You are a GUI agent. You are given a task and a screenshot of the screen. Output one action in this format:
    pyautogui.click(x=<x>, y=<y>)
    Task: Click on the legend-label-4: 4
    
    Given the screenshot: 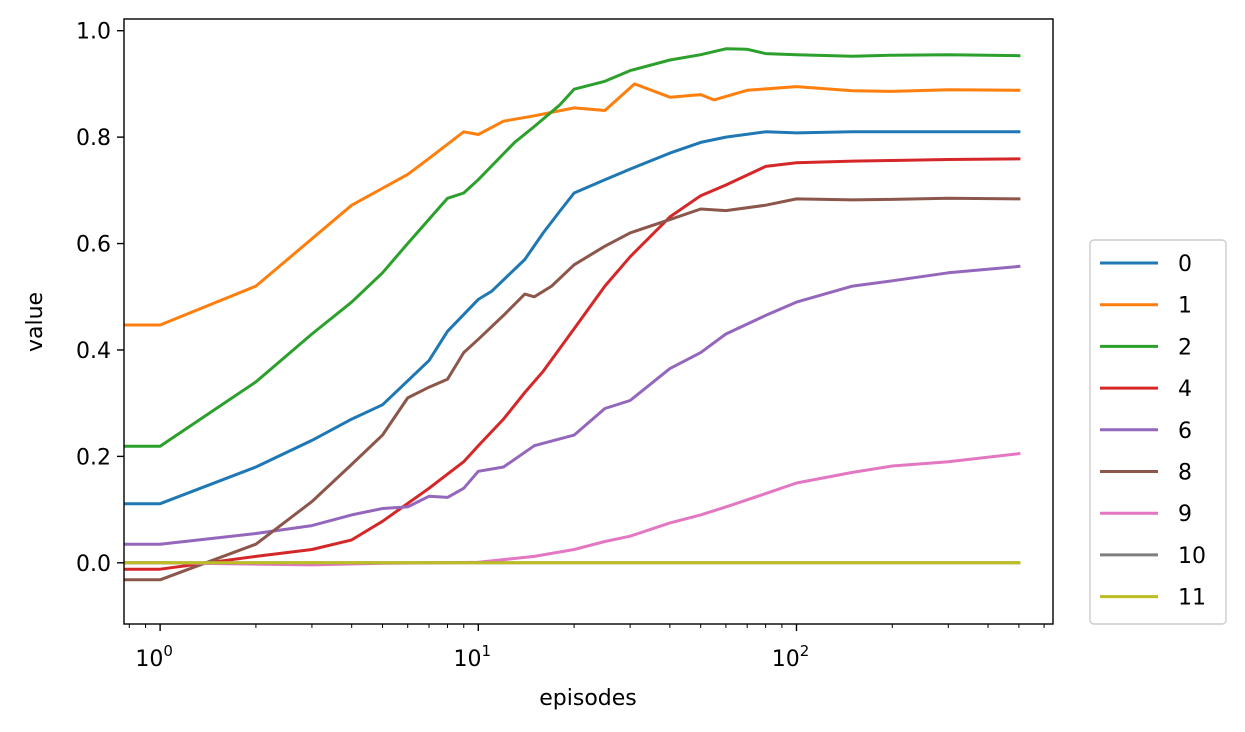 What is the action you would take?
    pyautogui.click(x=1185, y=389)
    